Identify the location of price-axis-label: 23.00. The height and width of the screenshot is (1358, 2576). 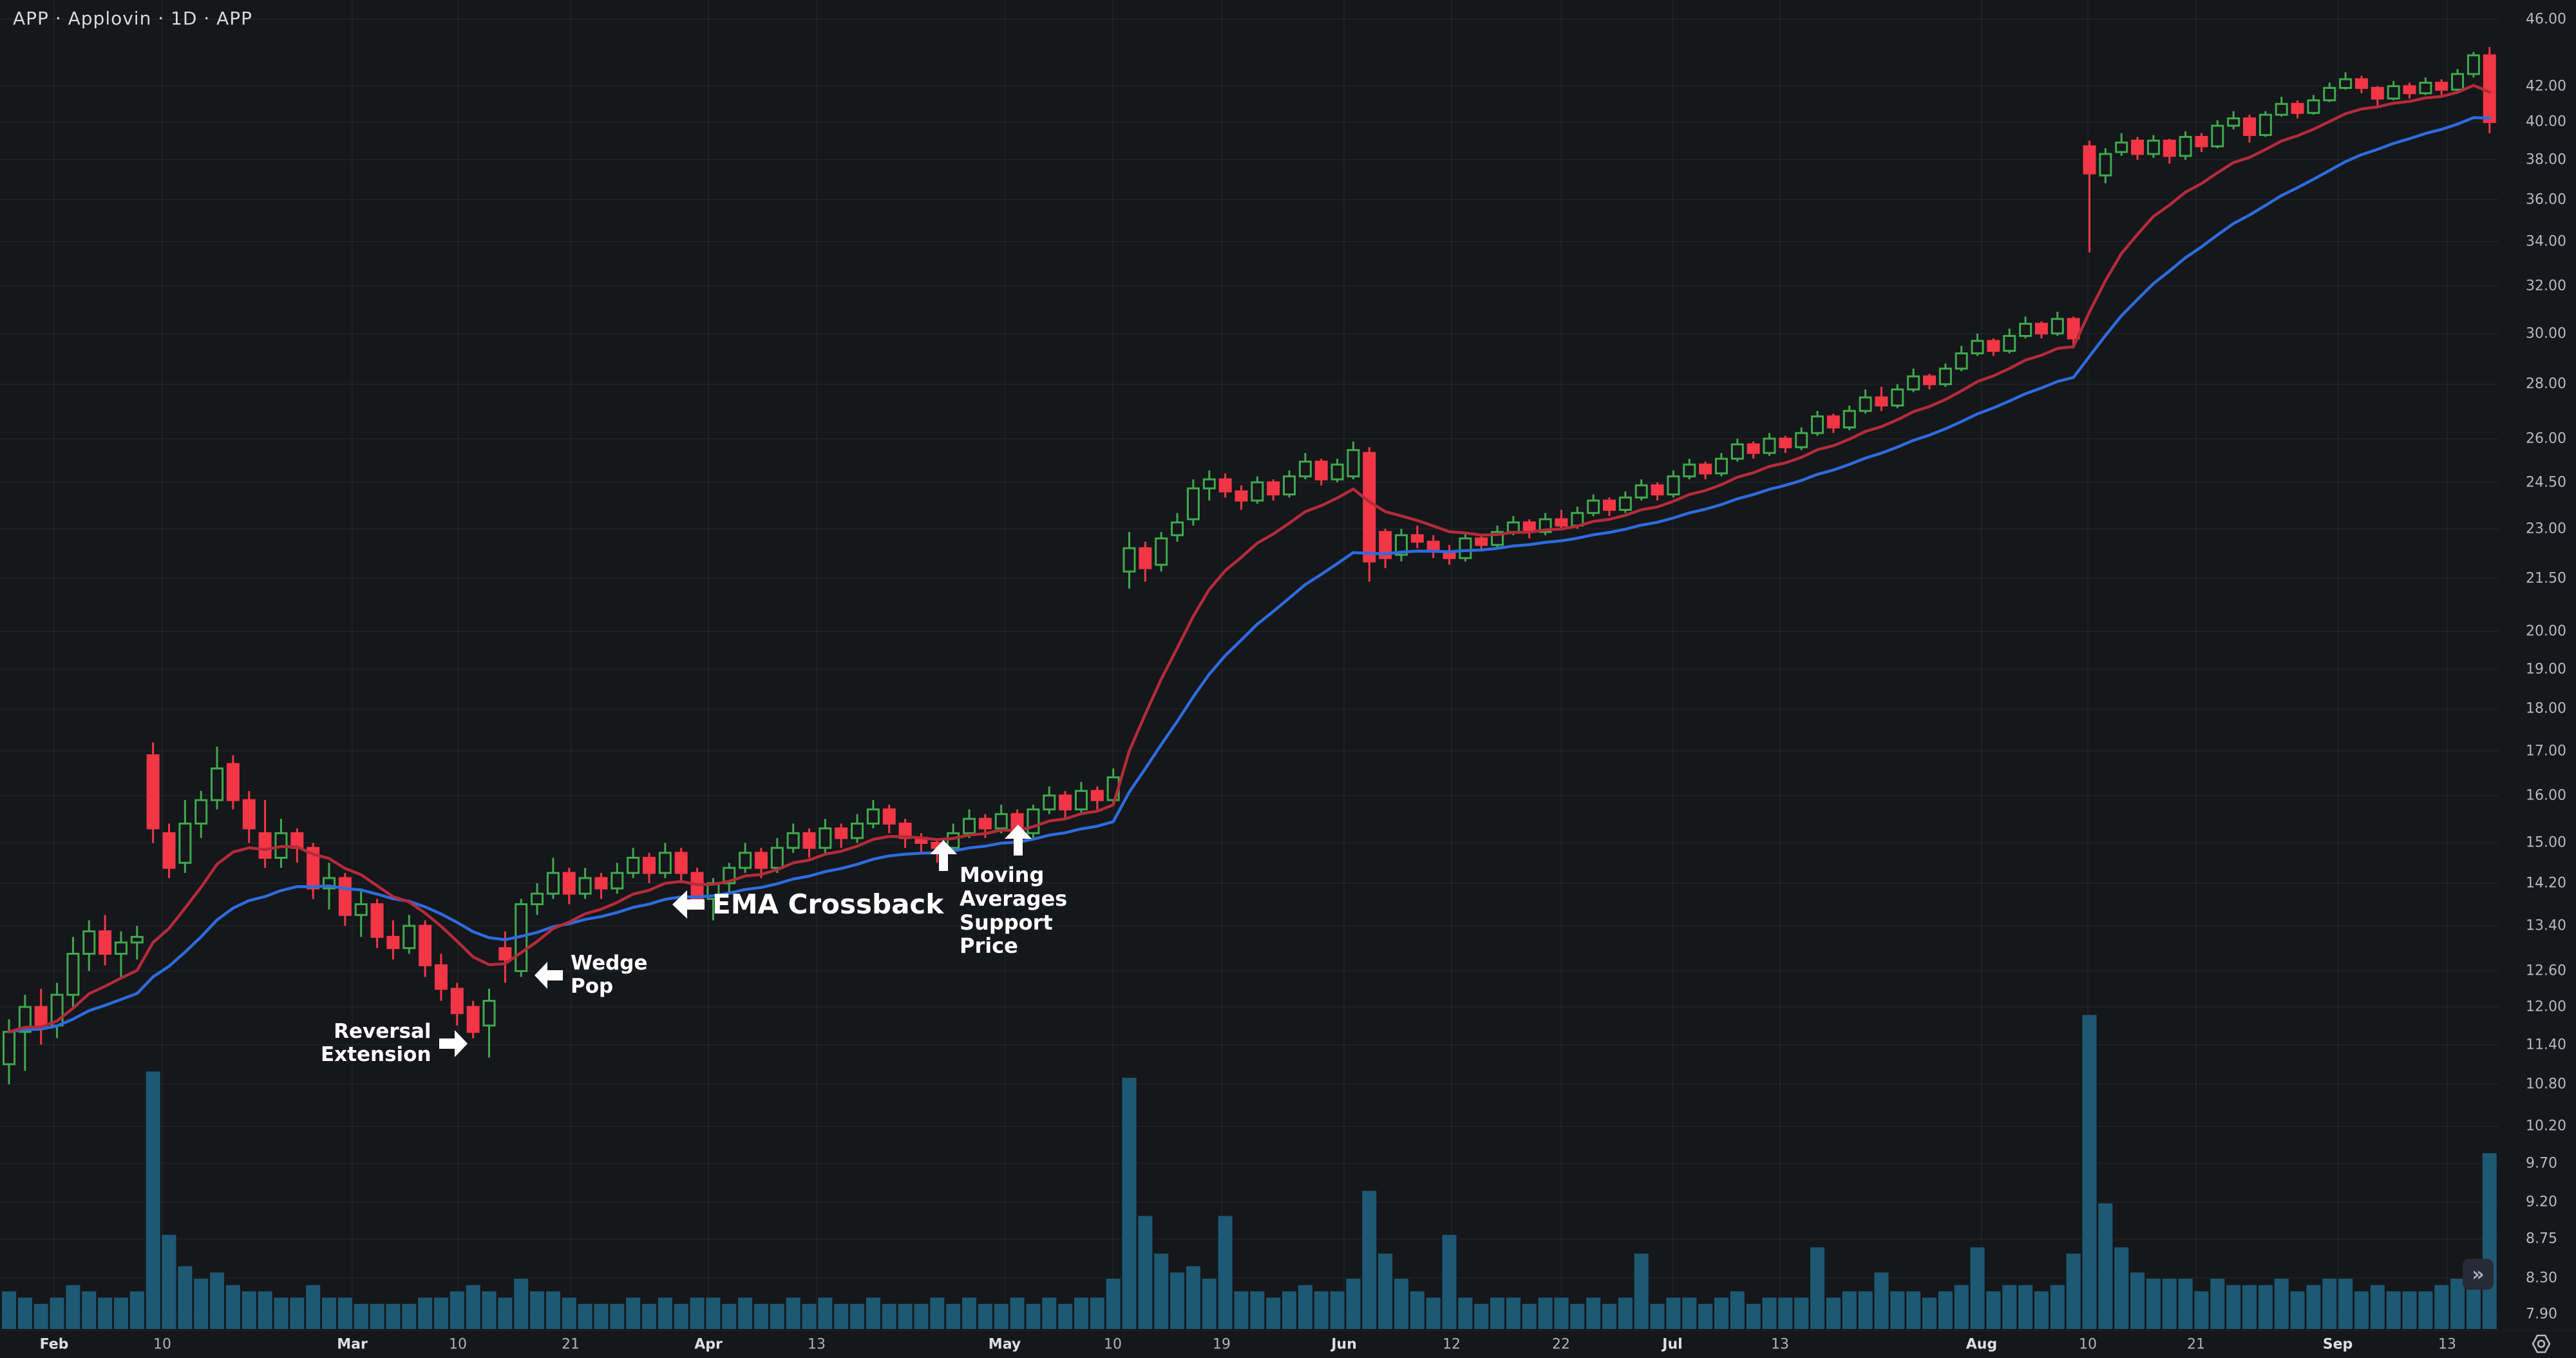
(2546, 529).